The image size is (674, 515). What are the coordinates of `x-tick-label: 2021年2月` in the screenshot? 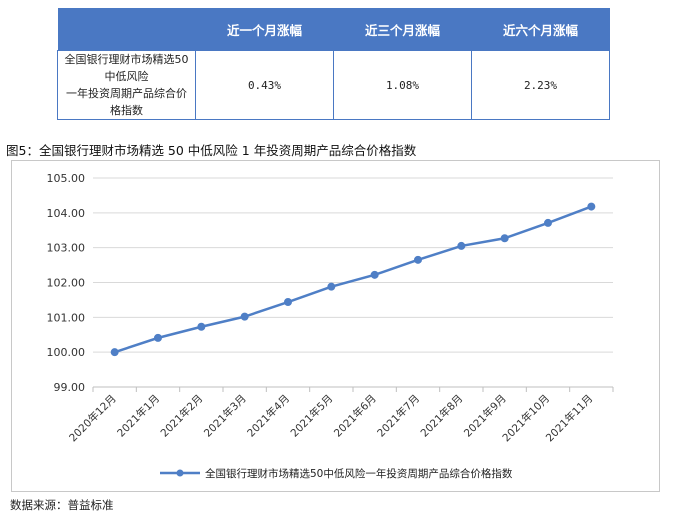 It's located at (182, 416).